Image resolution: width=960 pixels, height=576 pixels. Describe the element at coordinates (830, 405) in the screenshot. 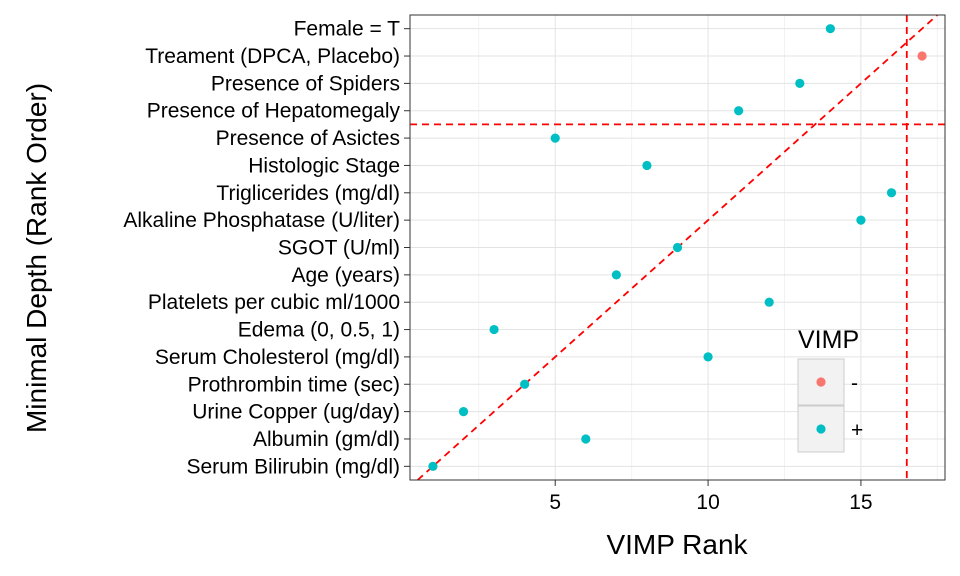

I see `legend-keys: -+` at that location.